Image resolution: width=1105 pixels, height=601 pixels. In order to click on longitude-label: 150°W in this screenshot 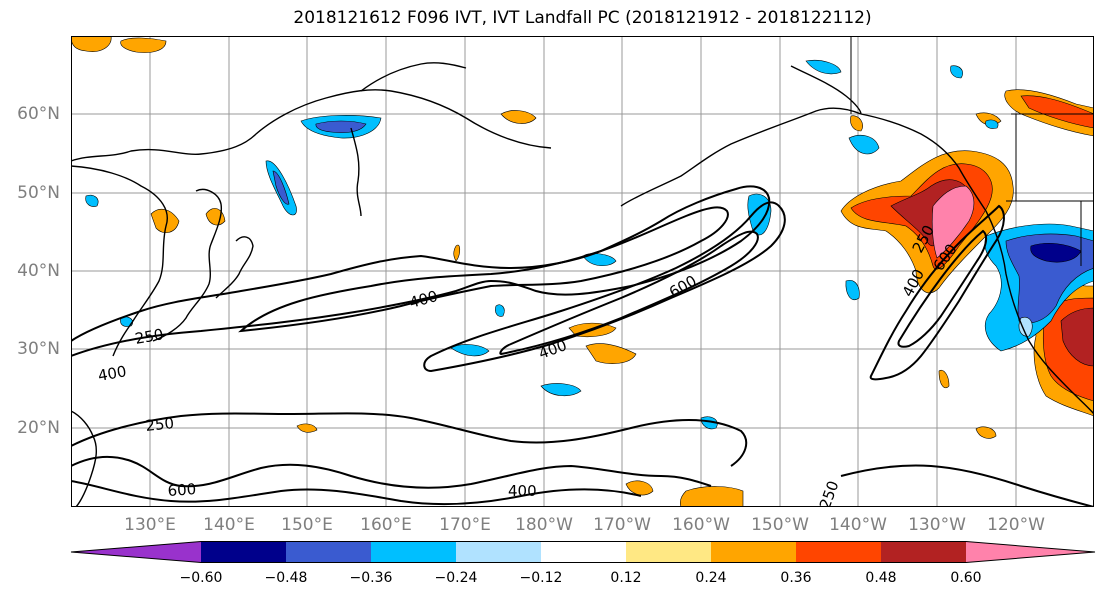, I will do `click(780, 525)`.